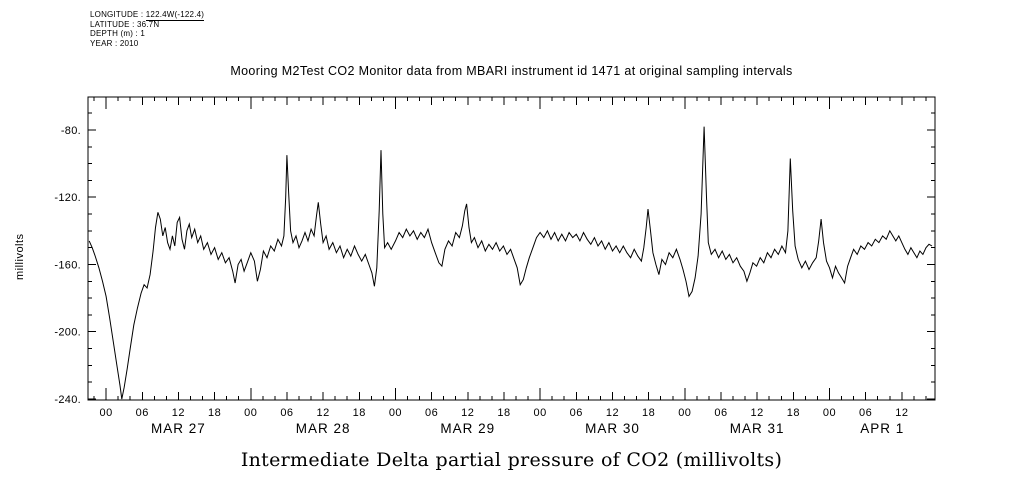 Image resolution: width=1009 pixels, height=504 pixels. Describe the element at coordinates (118, 33) in the screenshot. I see `metadata-depth: DEPTH (m) : 1` at that location.